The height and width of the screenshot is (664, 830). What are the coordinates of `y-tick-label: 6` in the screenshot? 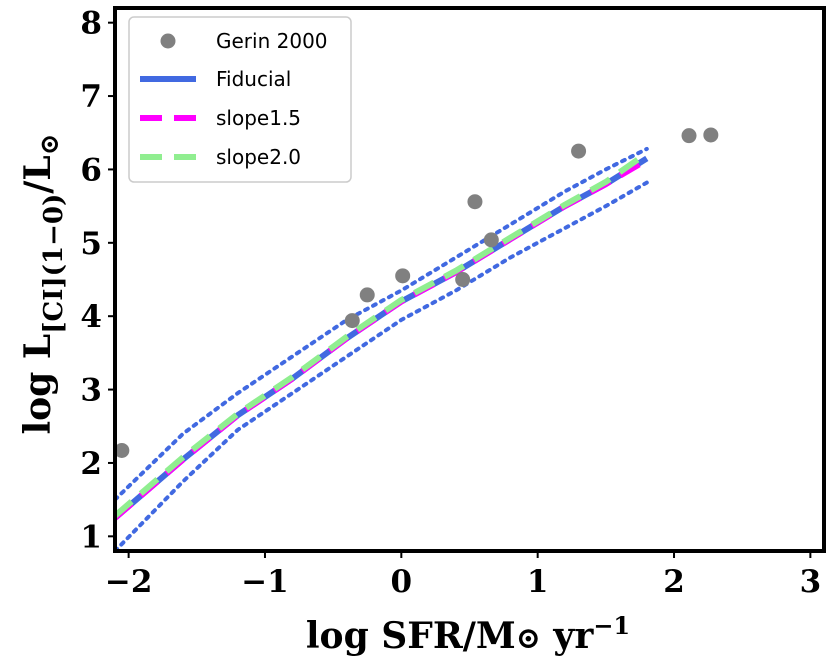 It's located at (91, 170).